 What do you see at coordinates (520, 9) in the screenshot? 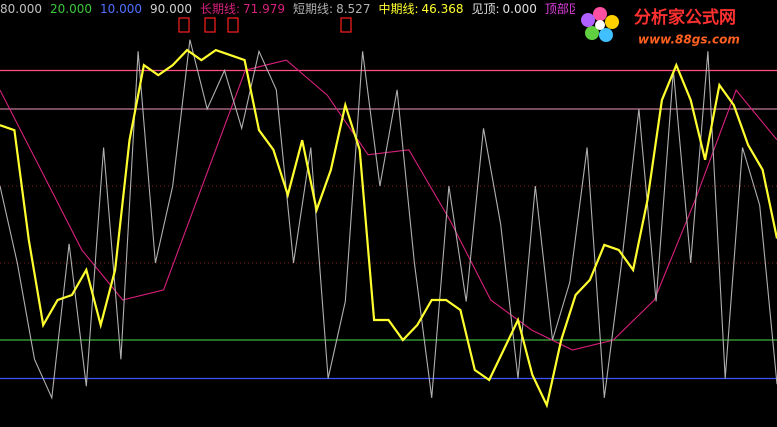
I see `indicator-value: 0.000` at bounding box center [520, 9].